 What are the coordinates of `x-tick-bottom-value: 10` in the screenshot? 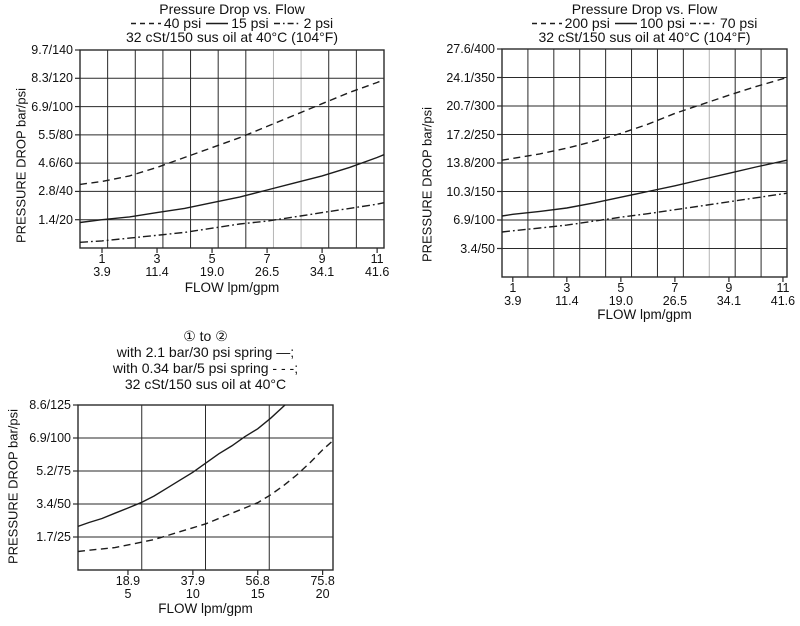 It's located at (192, 594).